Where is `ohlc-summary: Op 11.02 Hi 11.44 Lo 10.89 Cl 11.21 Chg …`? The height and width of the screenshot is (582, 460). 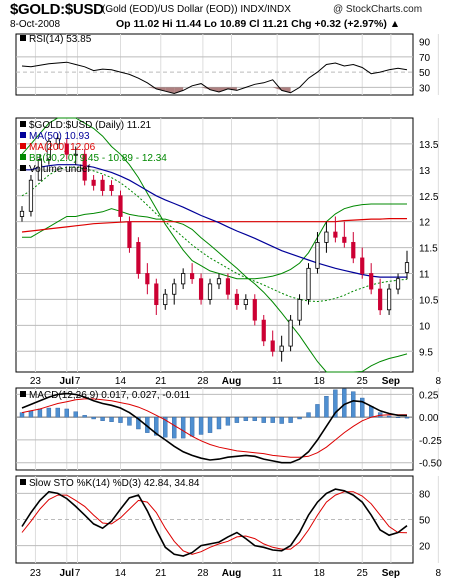 ohlc-summary: Op 11.02 Hi 11.44 Lo 10.89 Cl 11.21 Chg … is located at coordinates (258, 24).